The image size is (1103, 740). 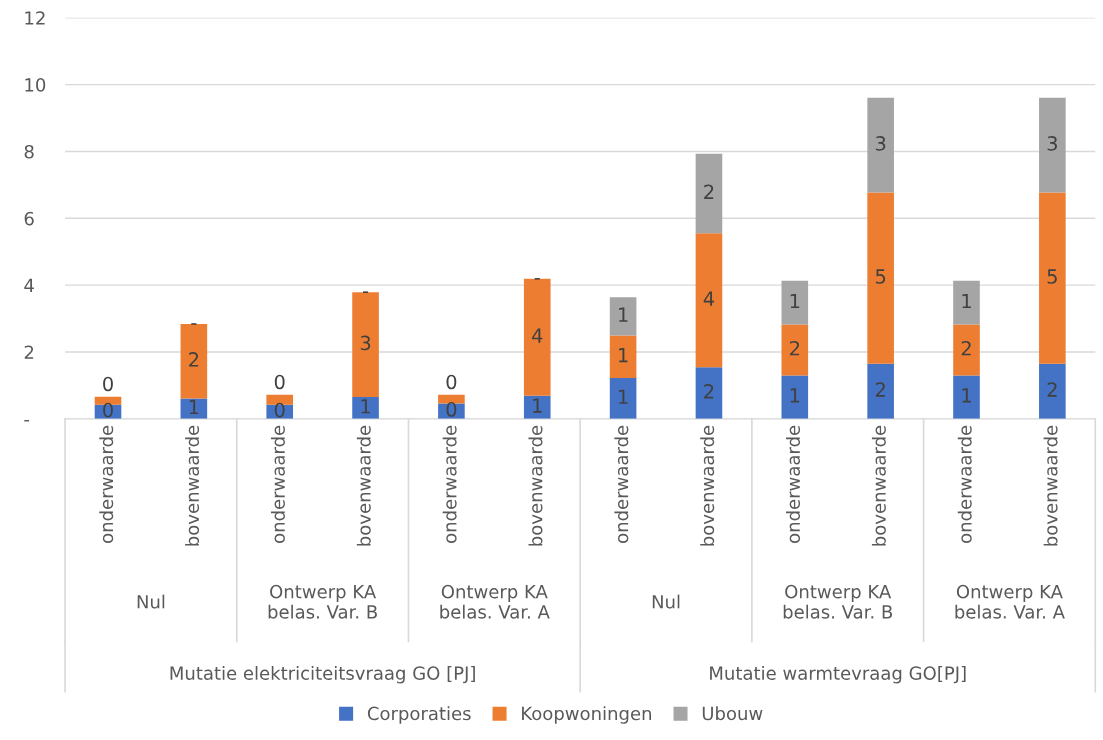 What do you see at coordinates (27, 421) in the screenshot?
I see `y-tick-label: -` at bounding box center [27, 421].